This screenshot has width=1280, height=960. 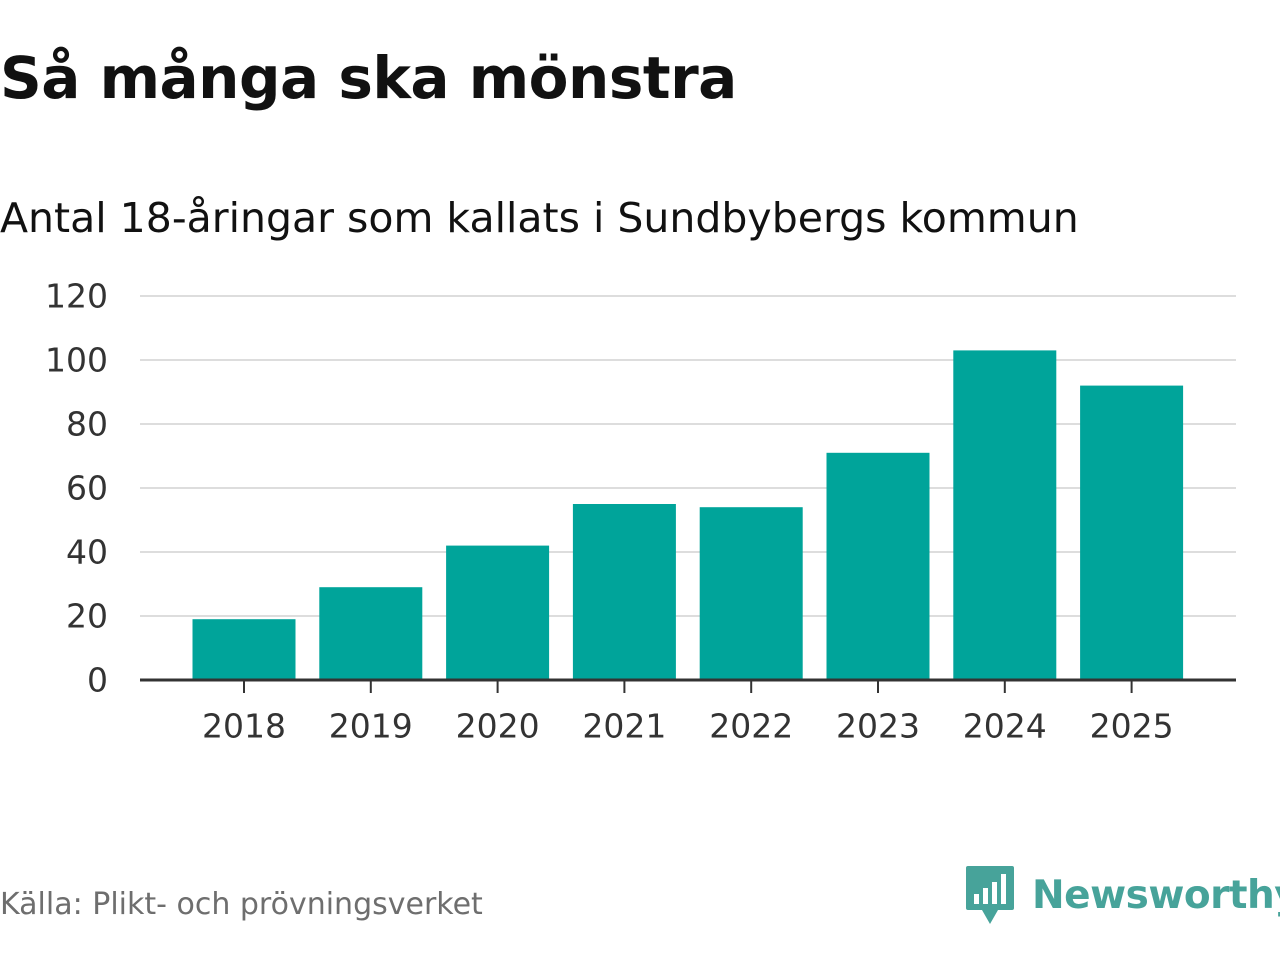 What do you see at coordinates (87, 424) in the screenshot?
I see `y-tick-label-80: 80` at bounding box center [87, 424].